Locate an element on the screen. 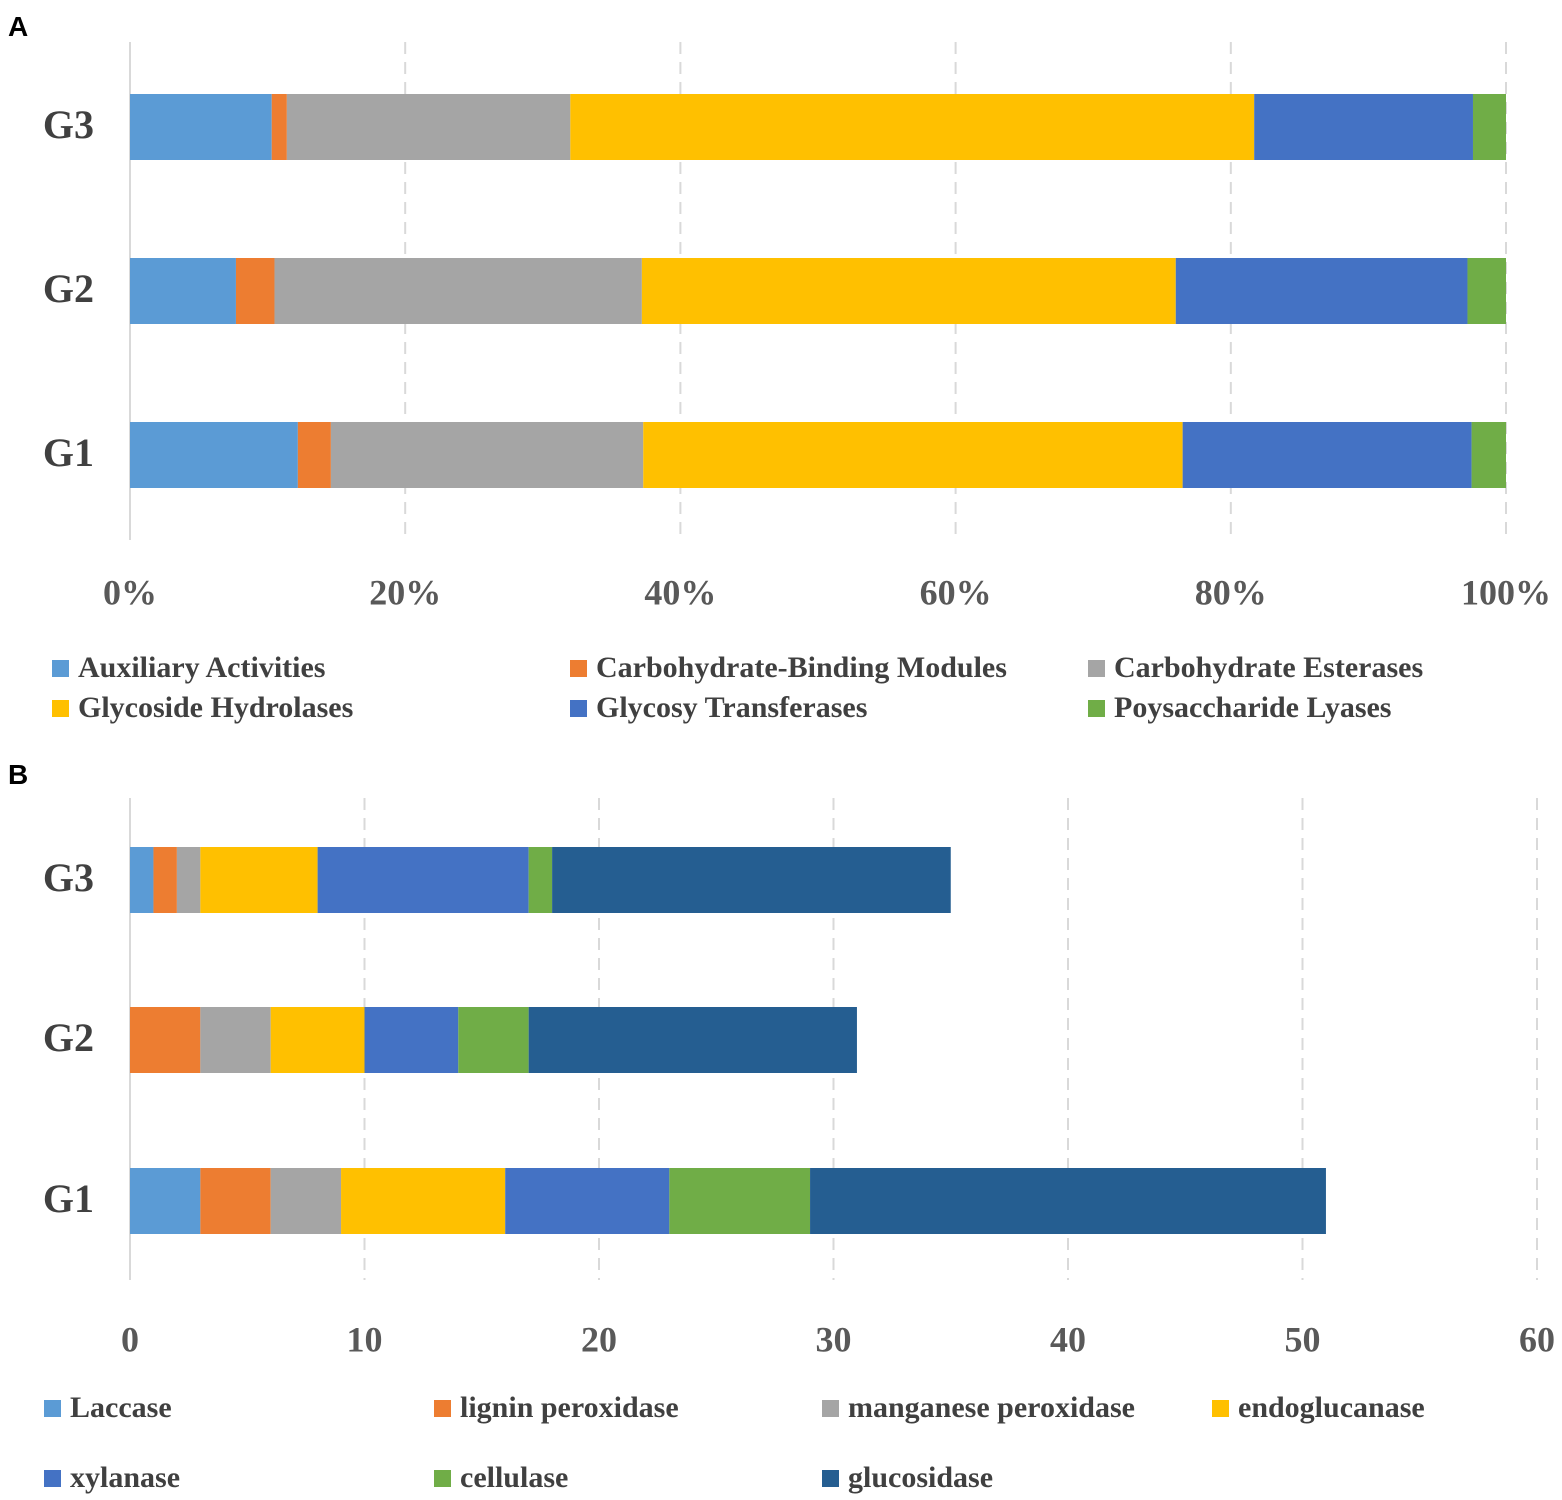 The height and width of the screenshot is (1500, 1562). x-tick-label: 100% is located at coordinates (1506, 592).